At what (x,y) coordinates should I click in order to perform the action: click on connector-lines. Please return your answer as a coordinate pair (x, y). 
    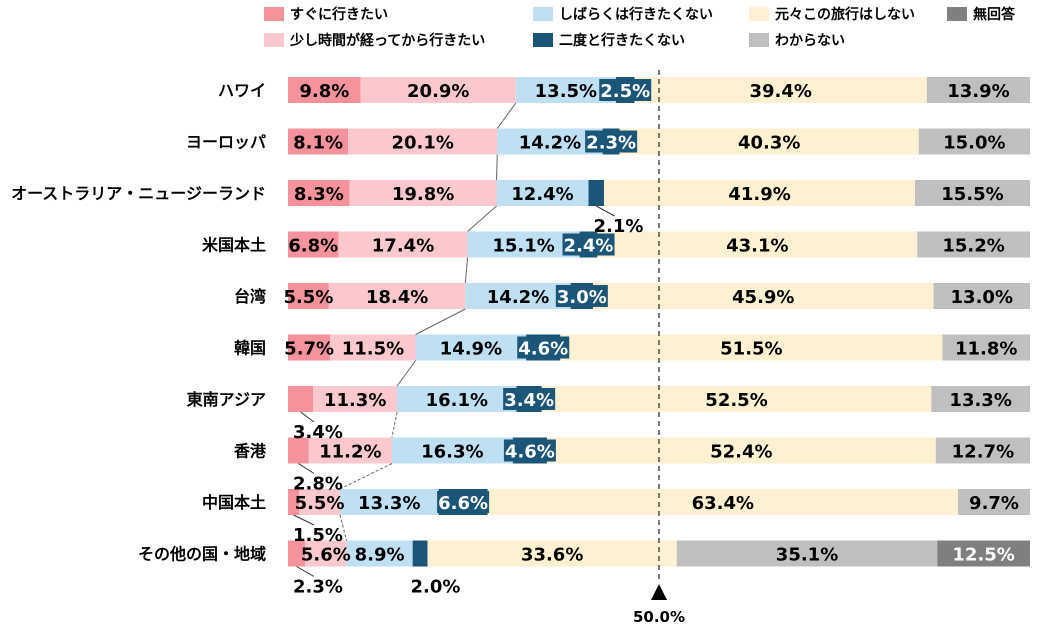
    Looking at the image, I should click on (428, 321).